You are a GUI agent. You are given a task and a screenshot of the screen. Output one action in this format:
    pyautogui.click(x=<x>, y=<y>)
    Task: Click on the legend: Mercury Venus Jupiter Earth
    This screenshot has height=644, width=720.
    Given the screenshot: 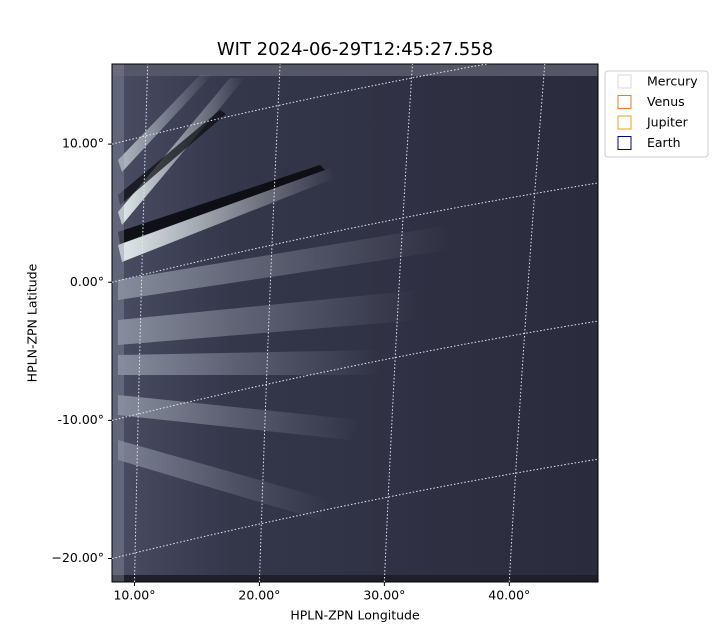 What is the action you would take?
    pyautogui.click(x=656, y=114)
    